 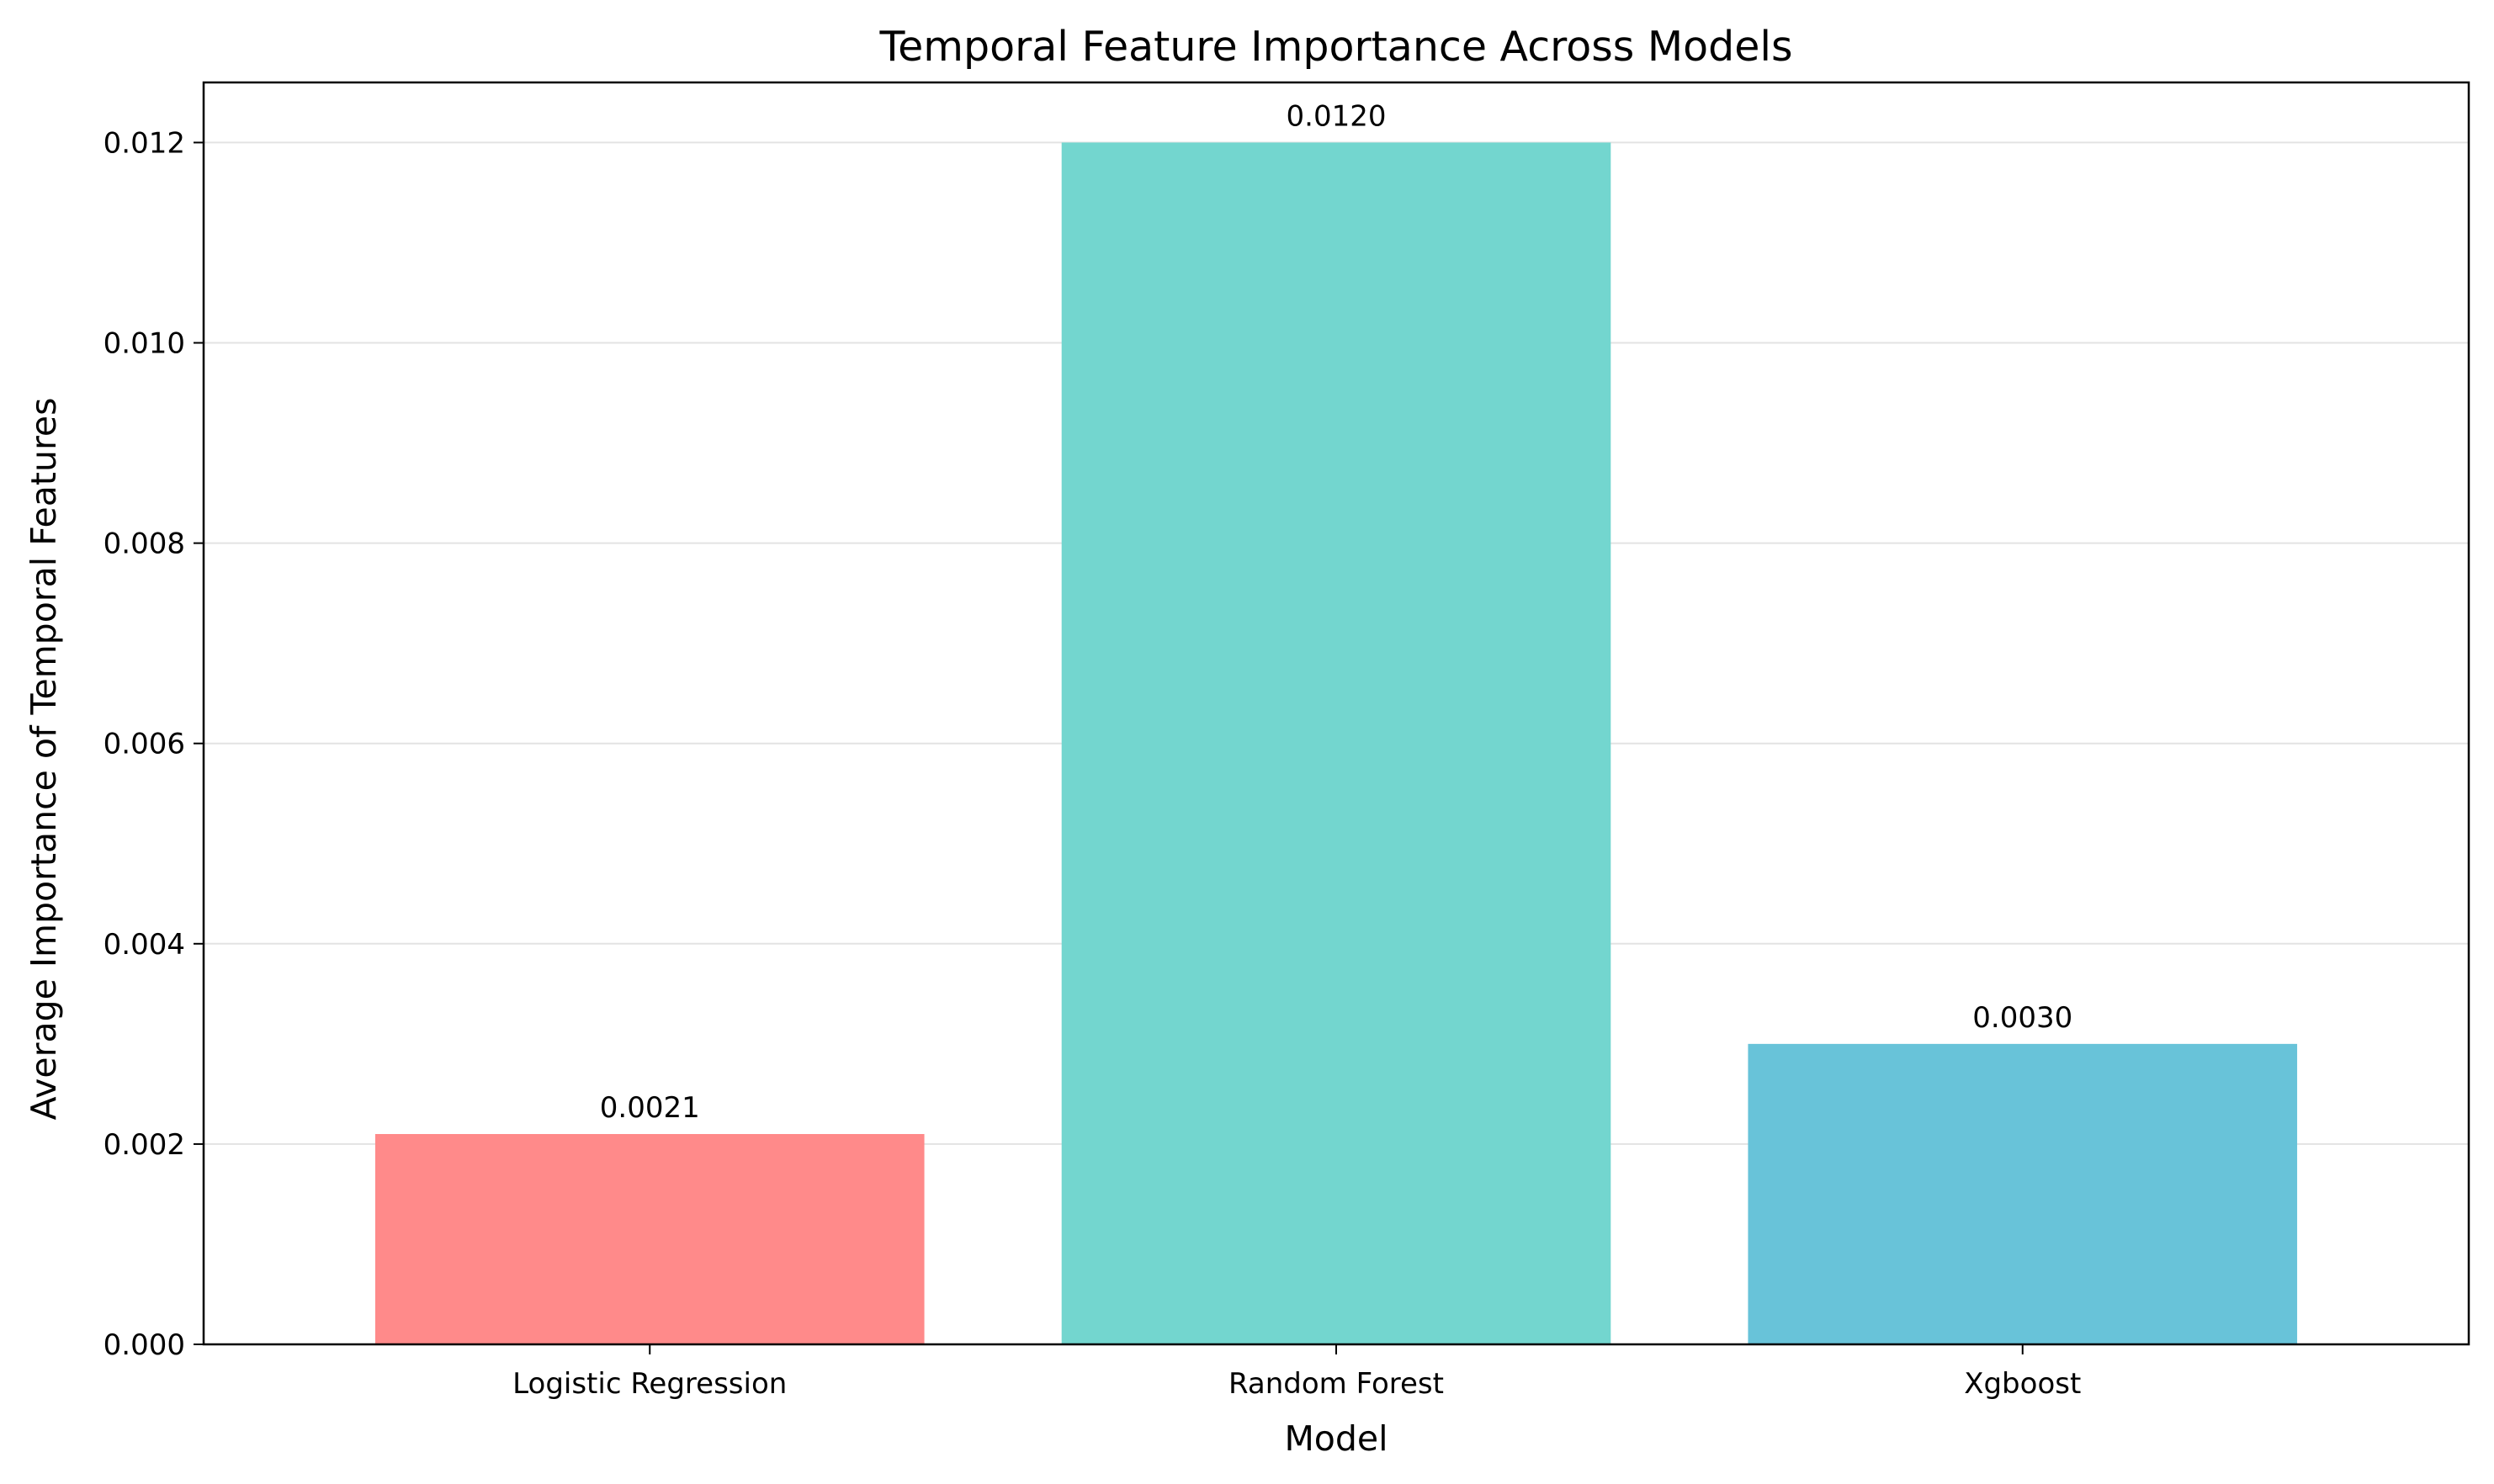 What do you see at coordinates (650, 1384) in the screenshot?
I see `x-tick-label: Logistic Regression` at bounding box center [650, 1384].